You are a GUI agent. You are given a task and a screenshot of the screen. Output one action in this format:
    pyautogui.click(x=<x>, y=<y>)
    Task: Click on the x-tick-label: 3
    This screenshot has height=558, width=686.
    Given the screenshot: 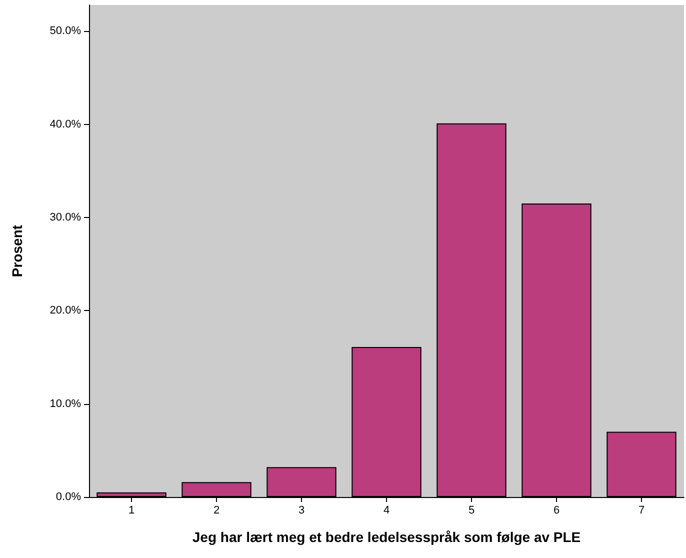 What is the action you would take?
    pyautogui.click(x=301, y=510)
    